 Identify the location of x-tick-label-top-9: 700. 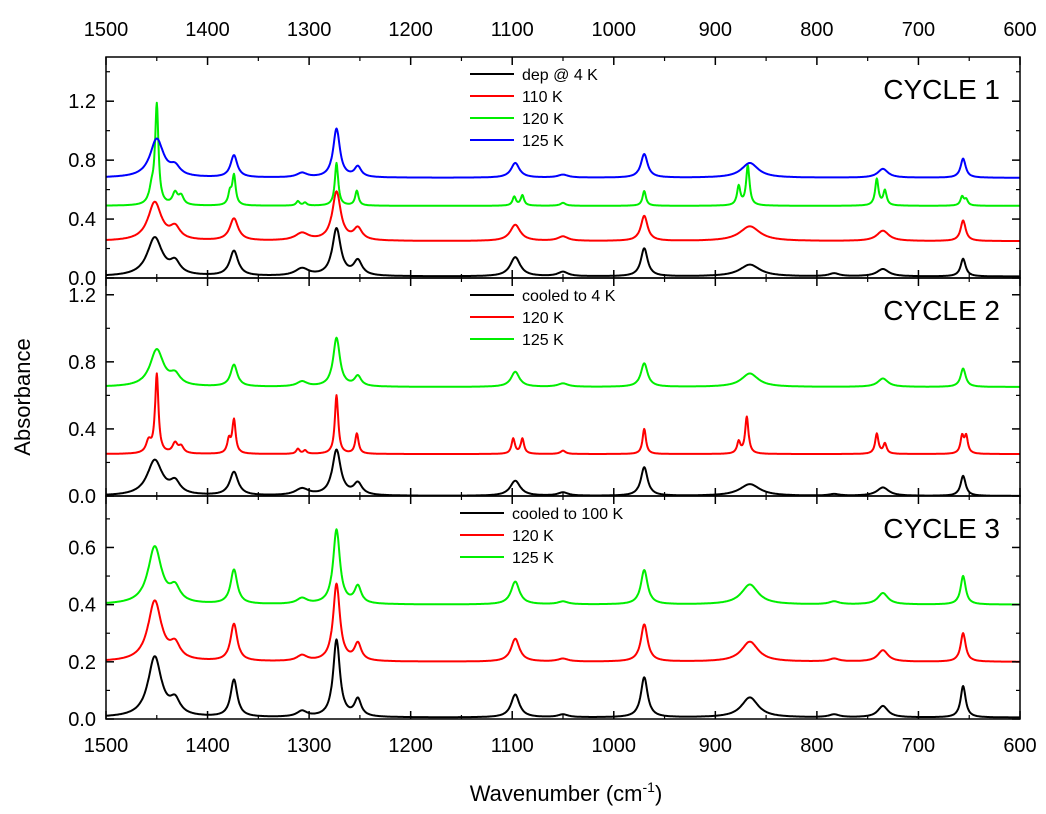
(918, 30).